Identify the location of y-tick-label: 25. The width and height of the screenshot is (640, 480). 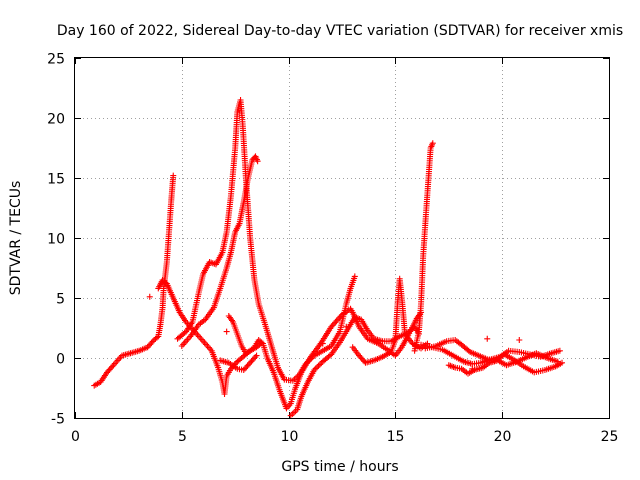
(56, 60).